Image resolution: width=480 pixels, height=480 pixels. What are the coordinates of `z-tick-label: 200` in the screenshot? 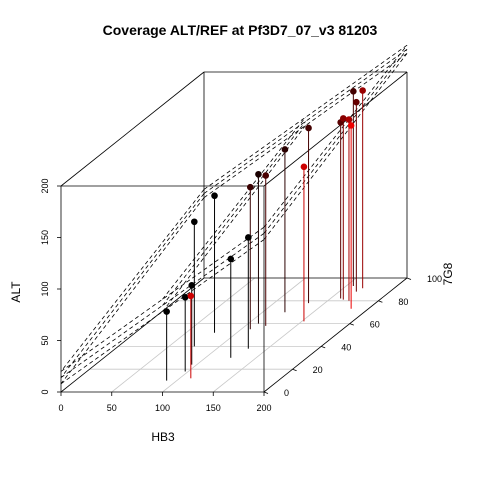 It's located at (45, 185).